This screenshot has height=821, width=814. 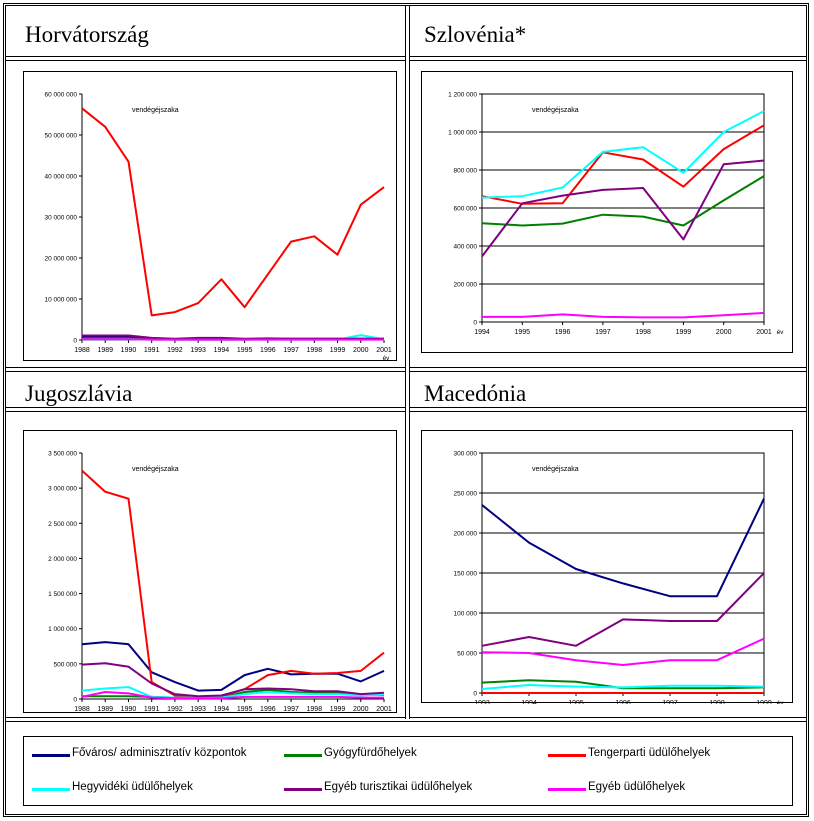 What do you see at coordinates (649, 753) in the screenshot?
I see `legend-item-seaside: Tengerparti üdülőhelyek` at bounding box center [649, 753].